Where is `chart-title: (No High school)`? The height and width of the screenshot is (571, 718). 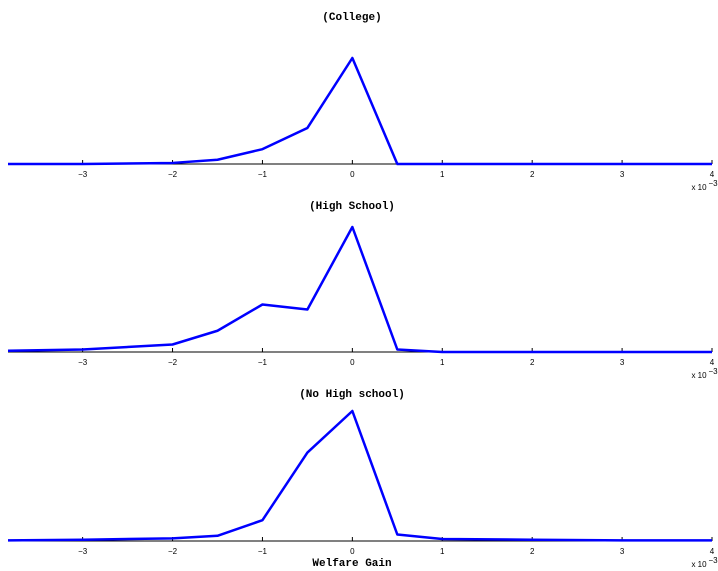
chart-title: (No High school) is located at coordinates (352, 395).